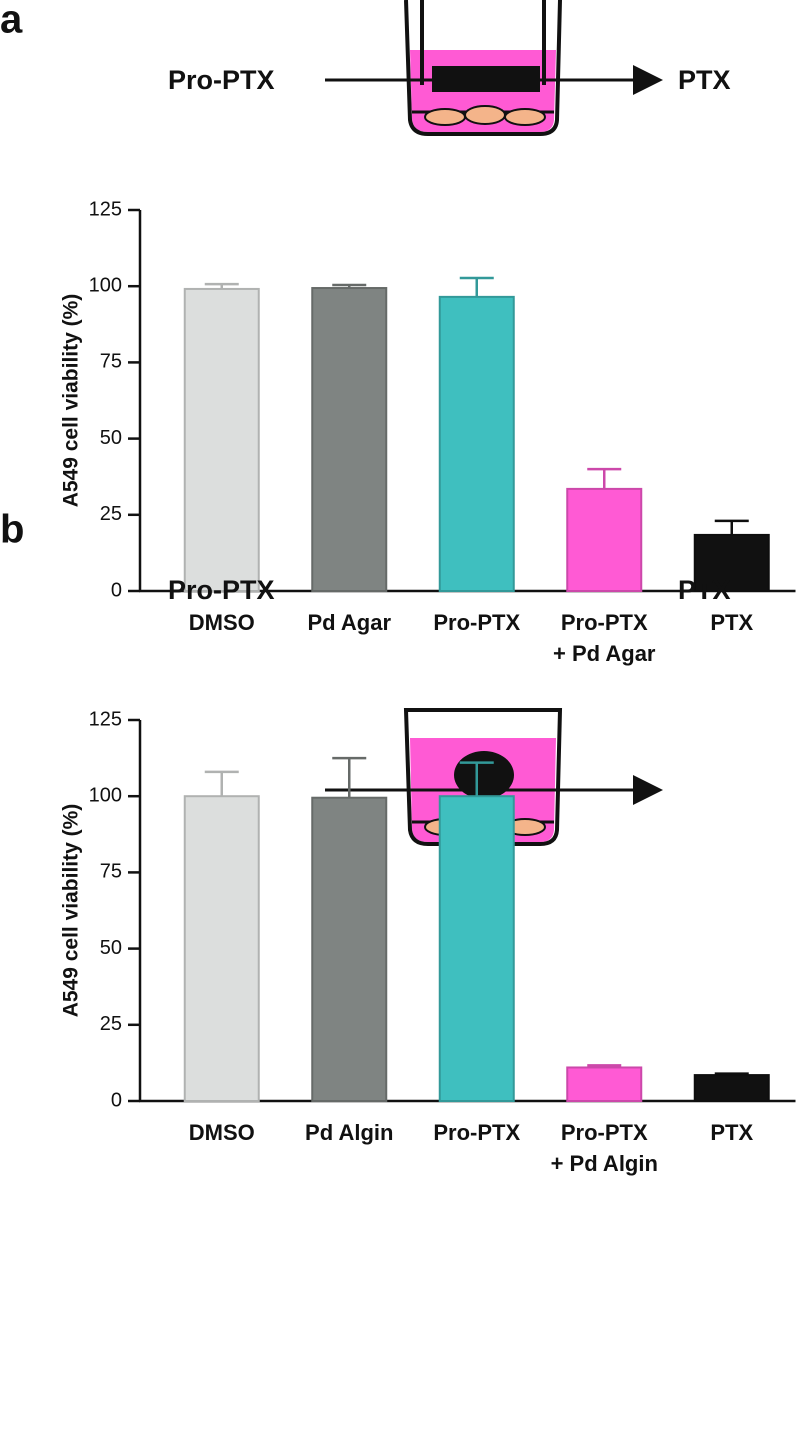  What do you see at coordinates (11, 21) in the screenshot?
I see `panel-label: a` at bounding box center [11, 21].